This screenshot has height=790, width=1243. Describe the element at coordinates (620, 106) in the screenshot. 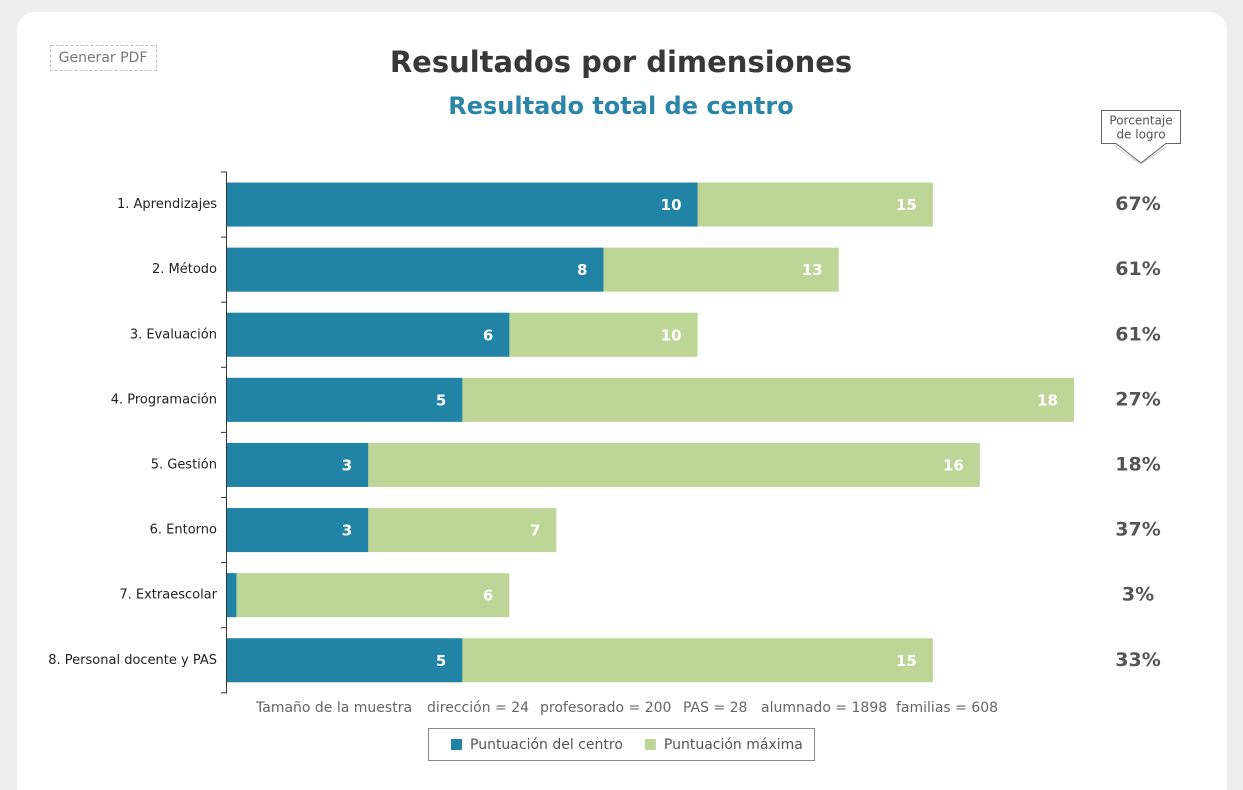

I see `chart-subtitle: Resultado total de centro` at that location.